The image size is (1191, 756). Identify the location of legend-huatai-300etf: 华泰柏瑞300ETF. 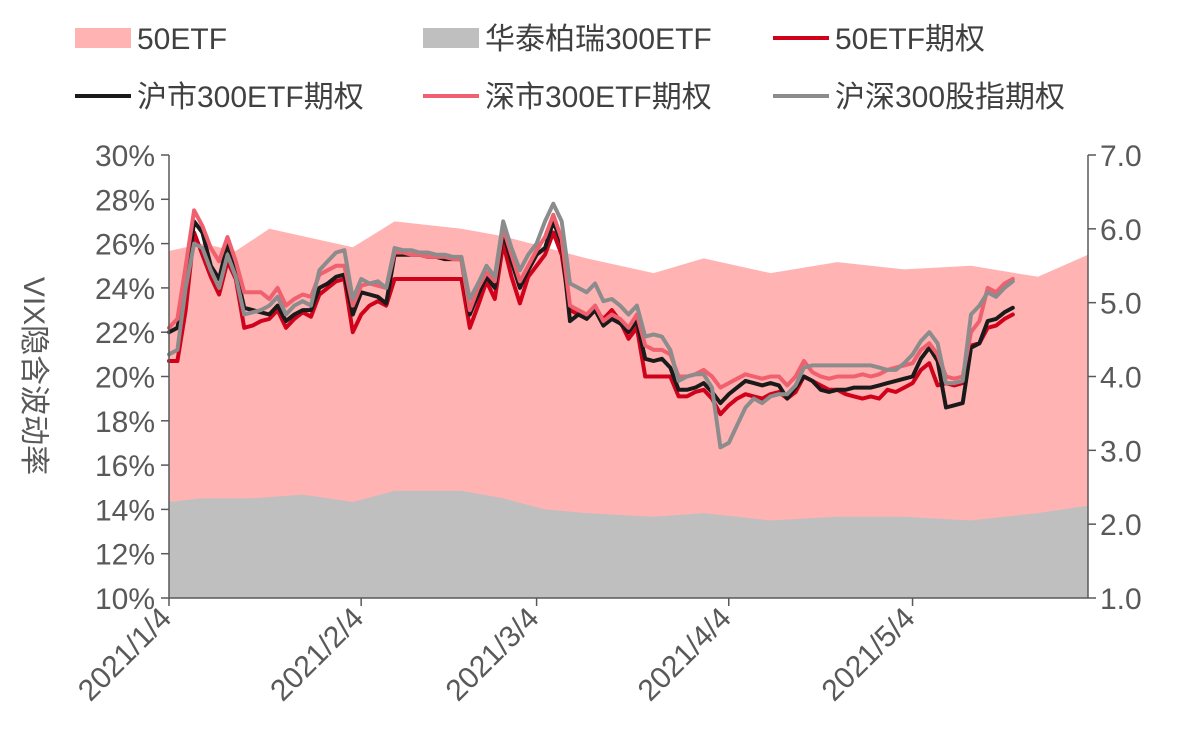
(567, 39).